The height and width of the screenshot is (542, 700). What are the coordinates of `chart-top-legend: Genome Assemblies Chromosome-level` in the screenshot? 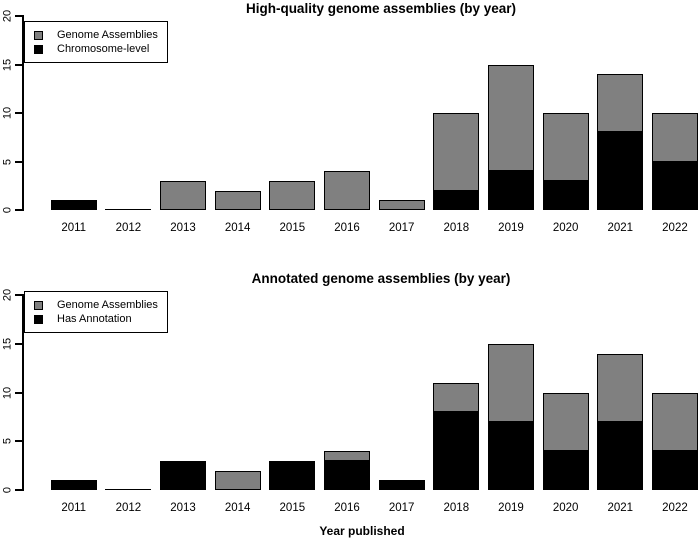 It's located at (96, 42).